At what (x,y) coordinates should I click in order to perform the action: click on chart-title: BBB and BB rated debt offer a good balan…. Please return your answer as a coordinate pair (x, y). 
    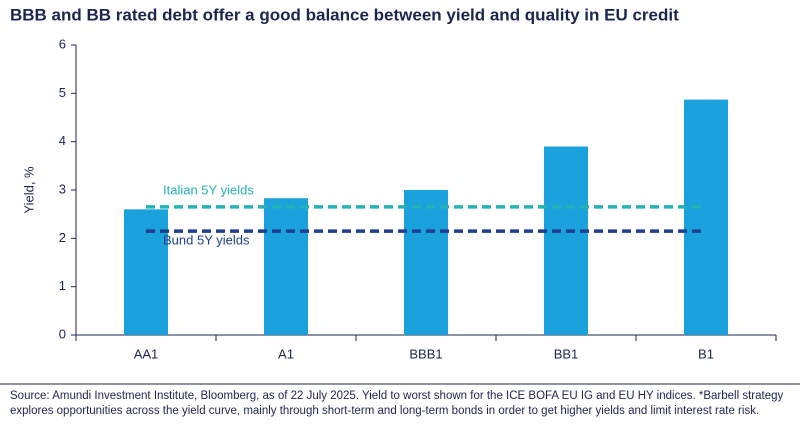
    Looking at the image, I should click on (344, 14).